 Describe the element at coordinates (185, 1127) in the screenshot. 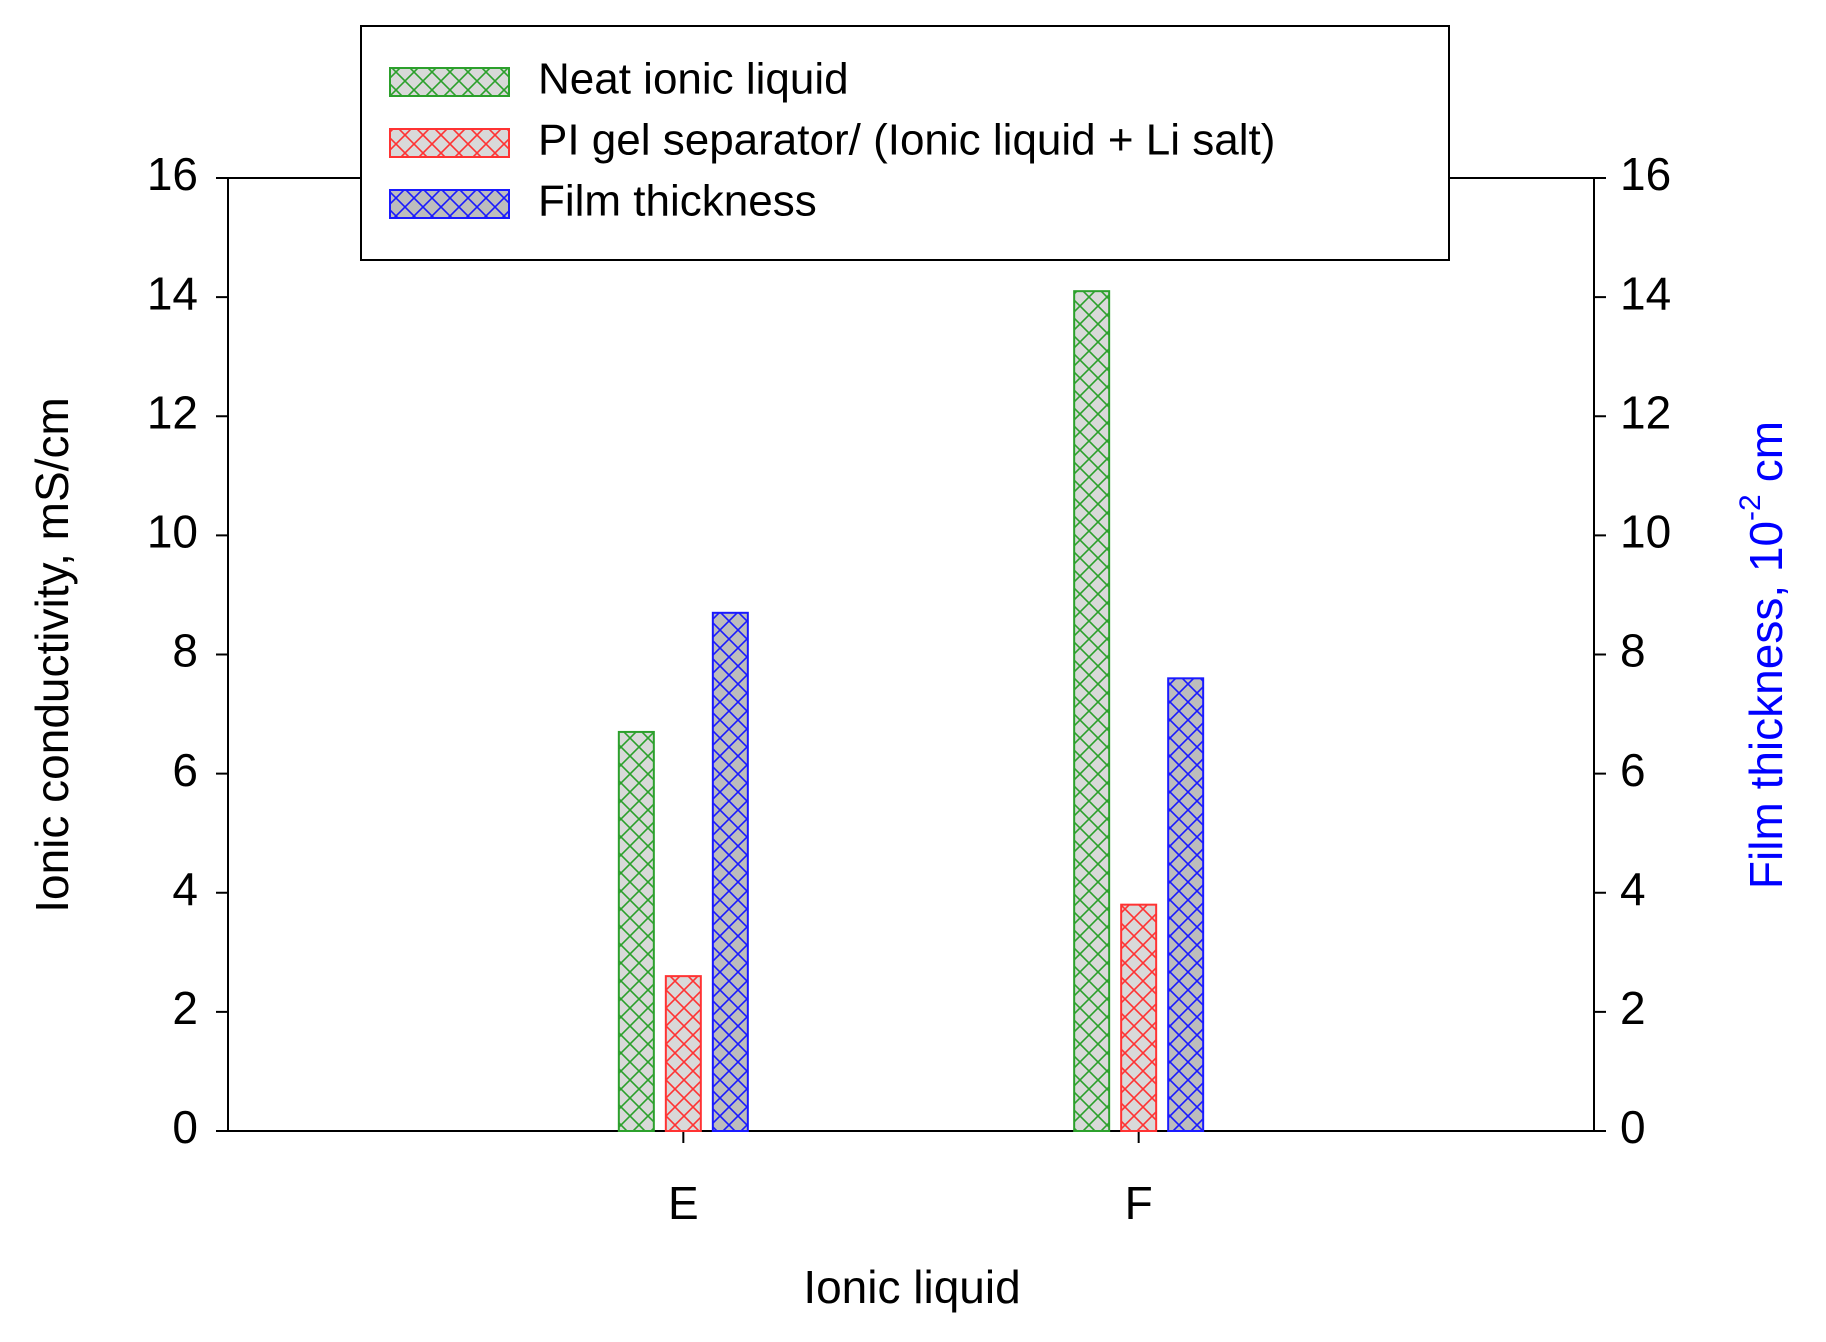

I see `y-tick-label: 0` at that location.